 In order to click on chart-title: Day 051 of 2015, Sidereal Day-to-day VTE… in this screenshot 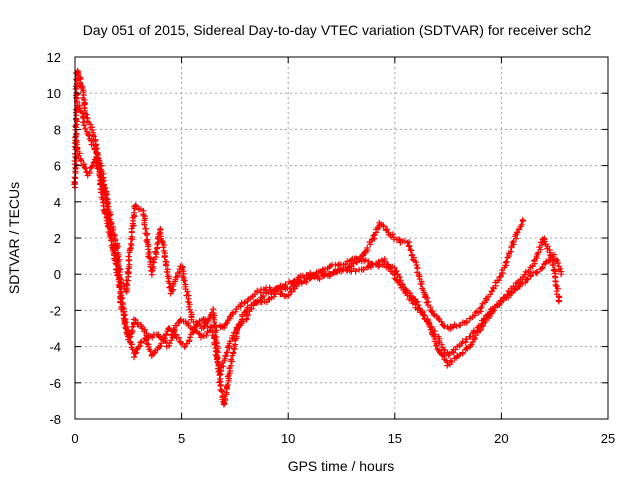, I will do `click(337, 30)`.